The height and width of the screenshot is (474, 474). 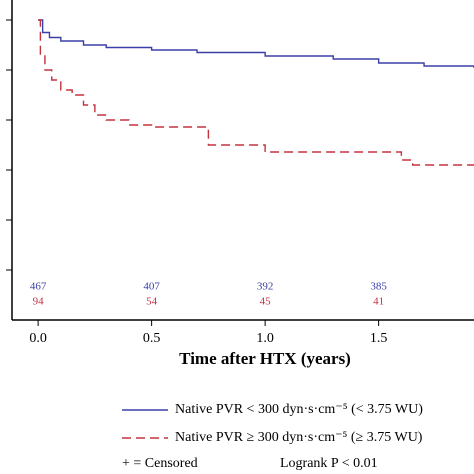 What do you see at coordinates (378, 302) in the screenshot?
I see `at-risk-count: 41` at bounding box center [378, 302].